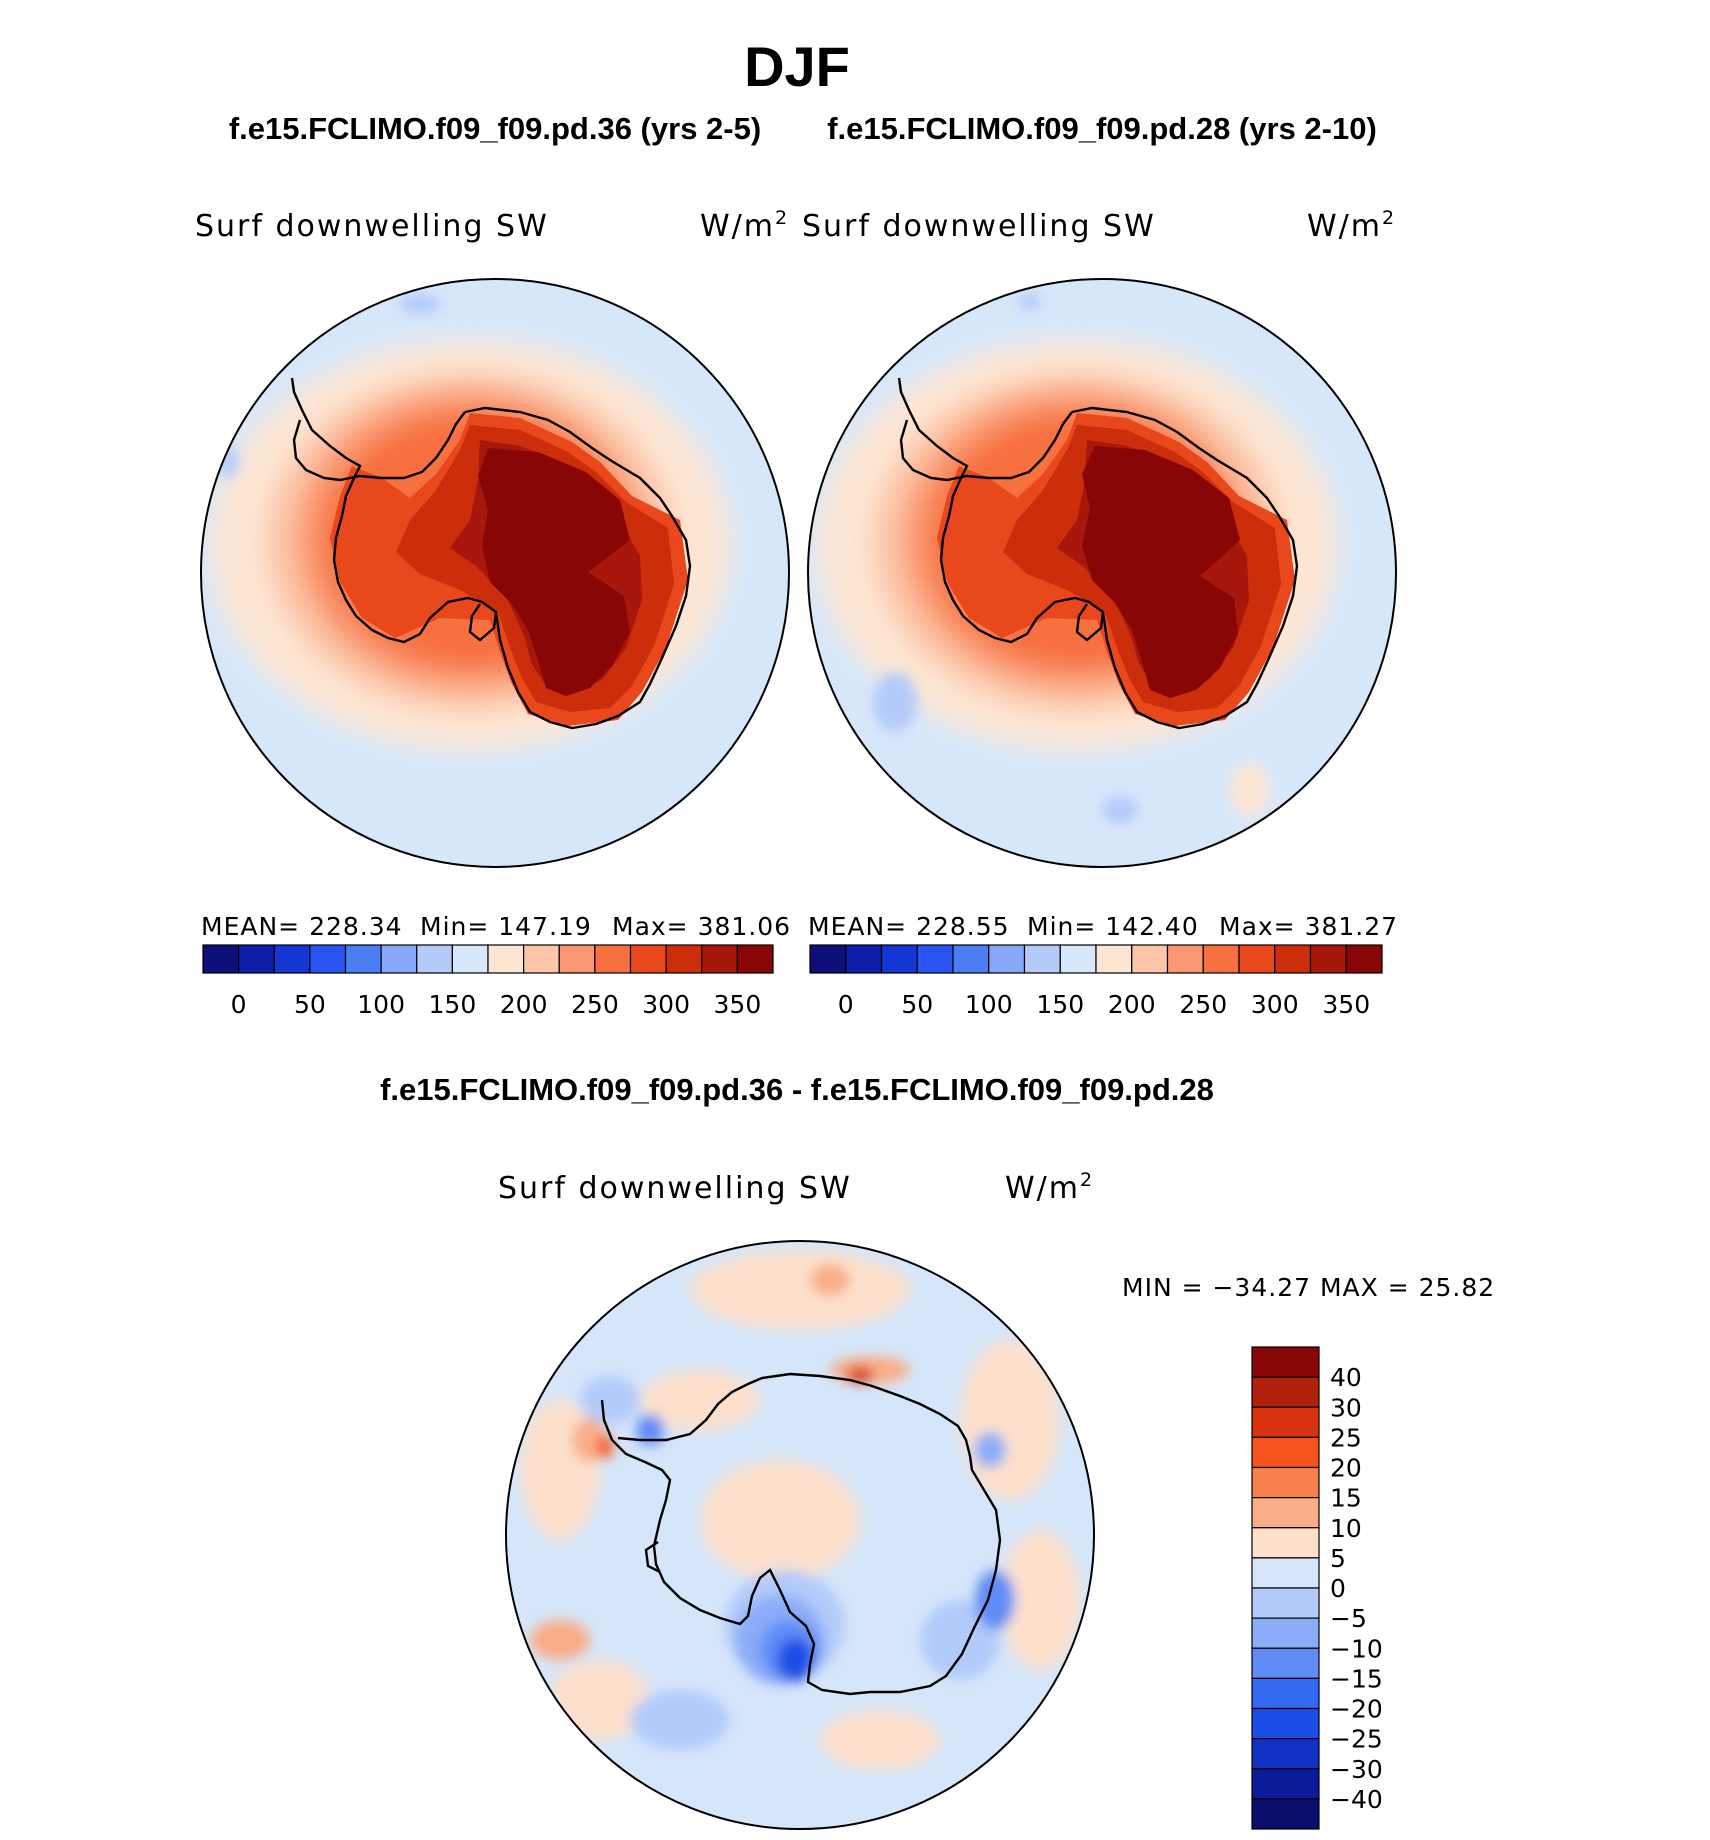 Image resolution: width=1710 pixels, height=1840 pixels. I want to click on panel-a-variable: Surf downwelling SW, so click(372, 226).